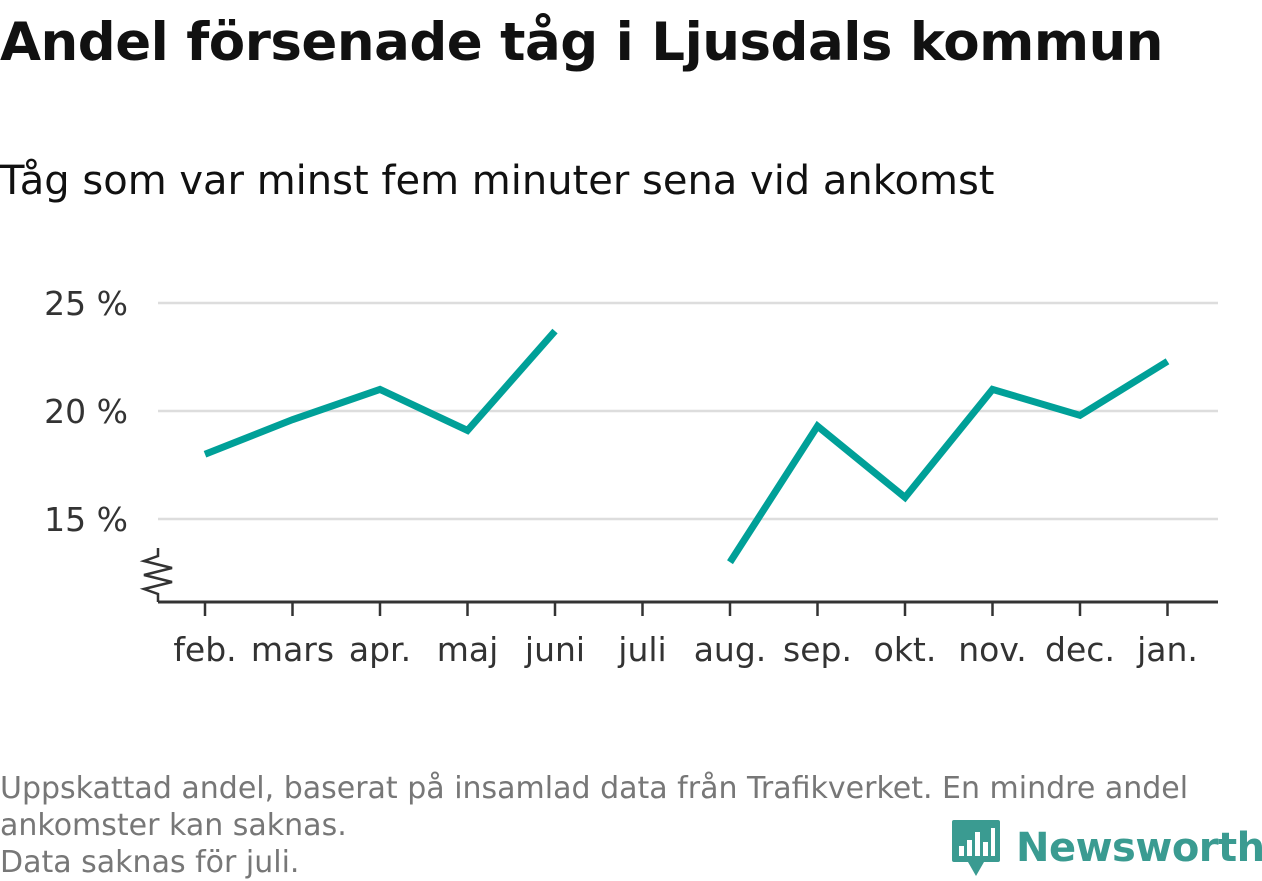  What do you see at coordinates (641, 649) in the screenshot?
I see `x-tick-label: juli` at bounding box center [641, 649].